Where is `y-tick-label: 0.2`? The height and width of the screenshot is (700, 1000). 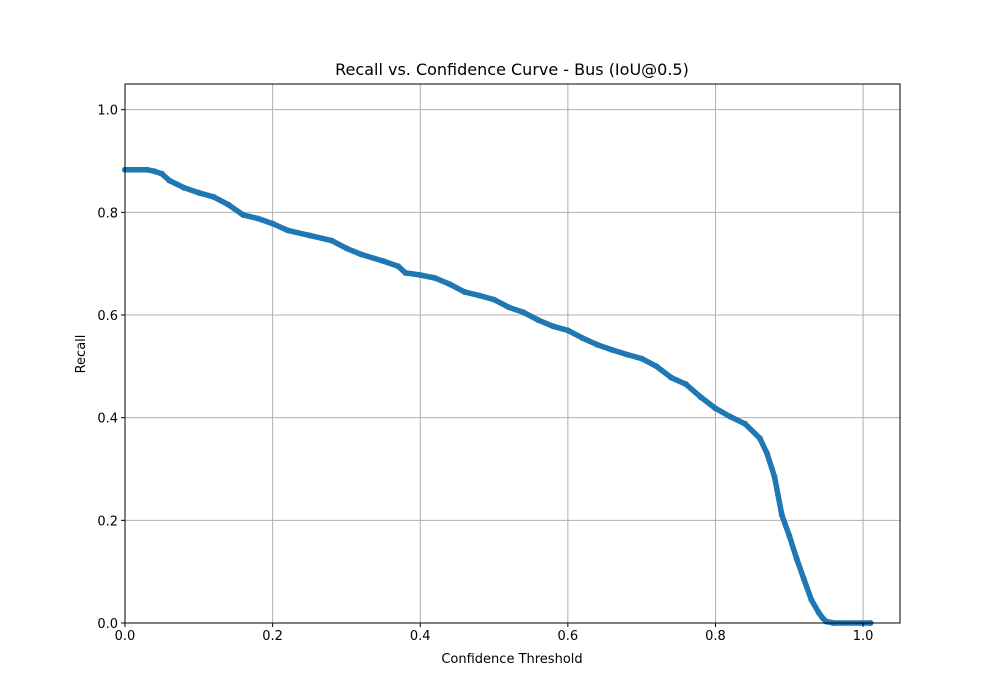
y-tick-label: 0.2 is located at coordinates (107, 521).